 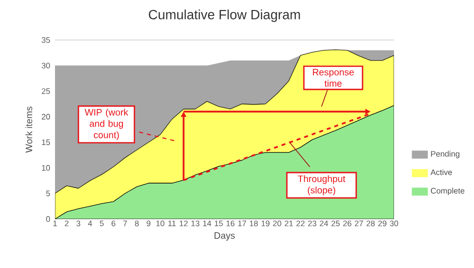 I want to click on x-tick-label: 29, so click(x=382, y=223).